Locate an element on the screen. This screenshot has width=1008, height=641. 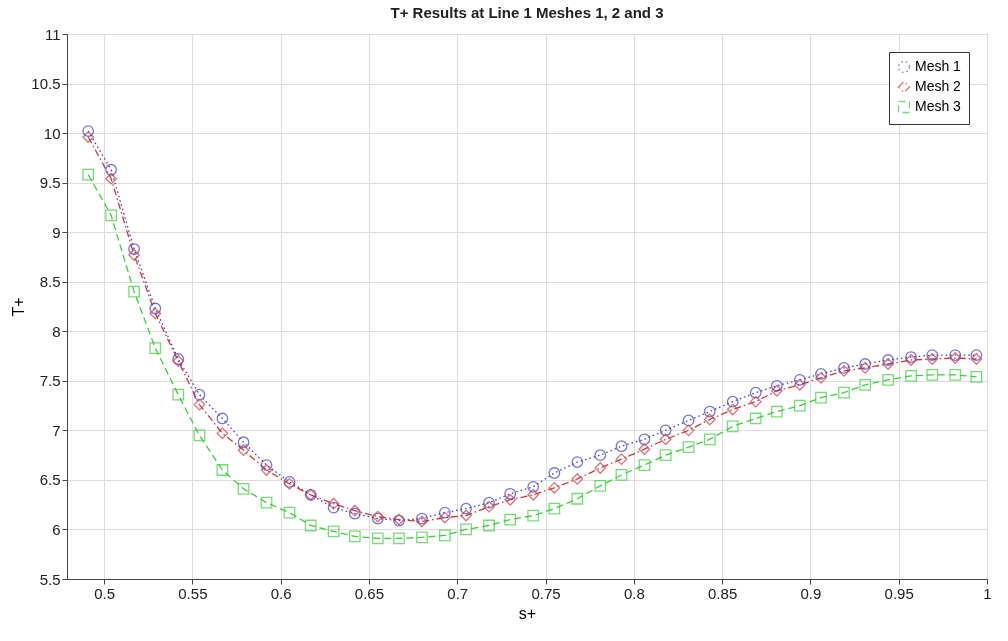
x-tick-label: 0.55 is located at coordinates (193, 593).